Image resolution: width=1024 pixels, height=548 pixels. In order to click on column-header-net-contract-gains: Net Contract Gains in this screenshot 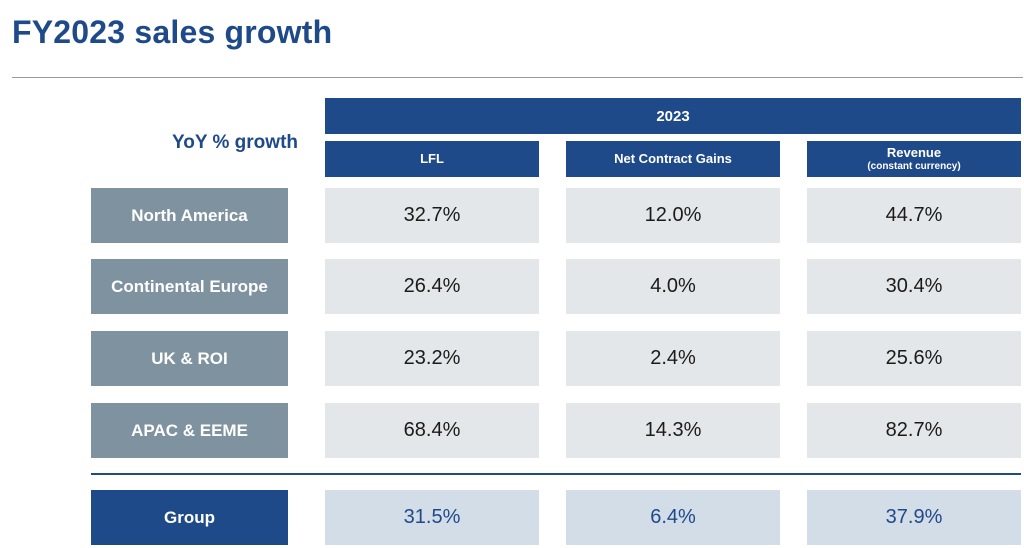, I will do `click(673, 159)`.